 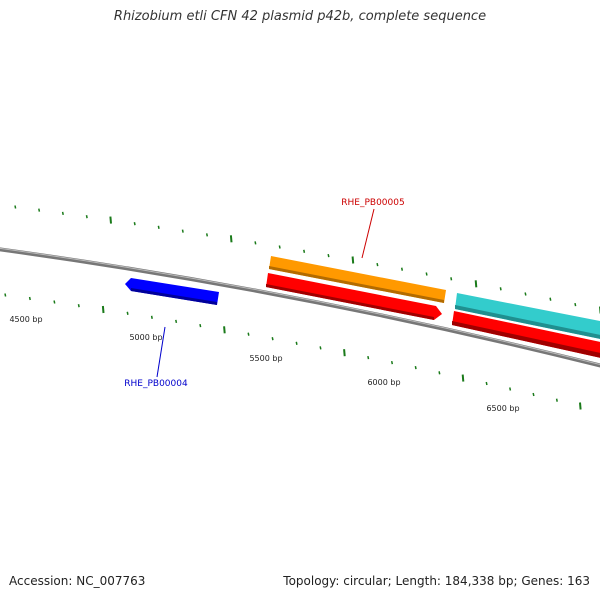 I want to click on gene-cyan, so click(x=527, y=317).